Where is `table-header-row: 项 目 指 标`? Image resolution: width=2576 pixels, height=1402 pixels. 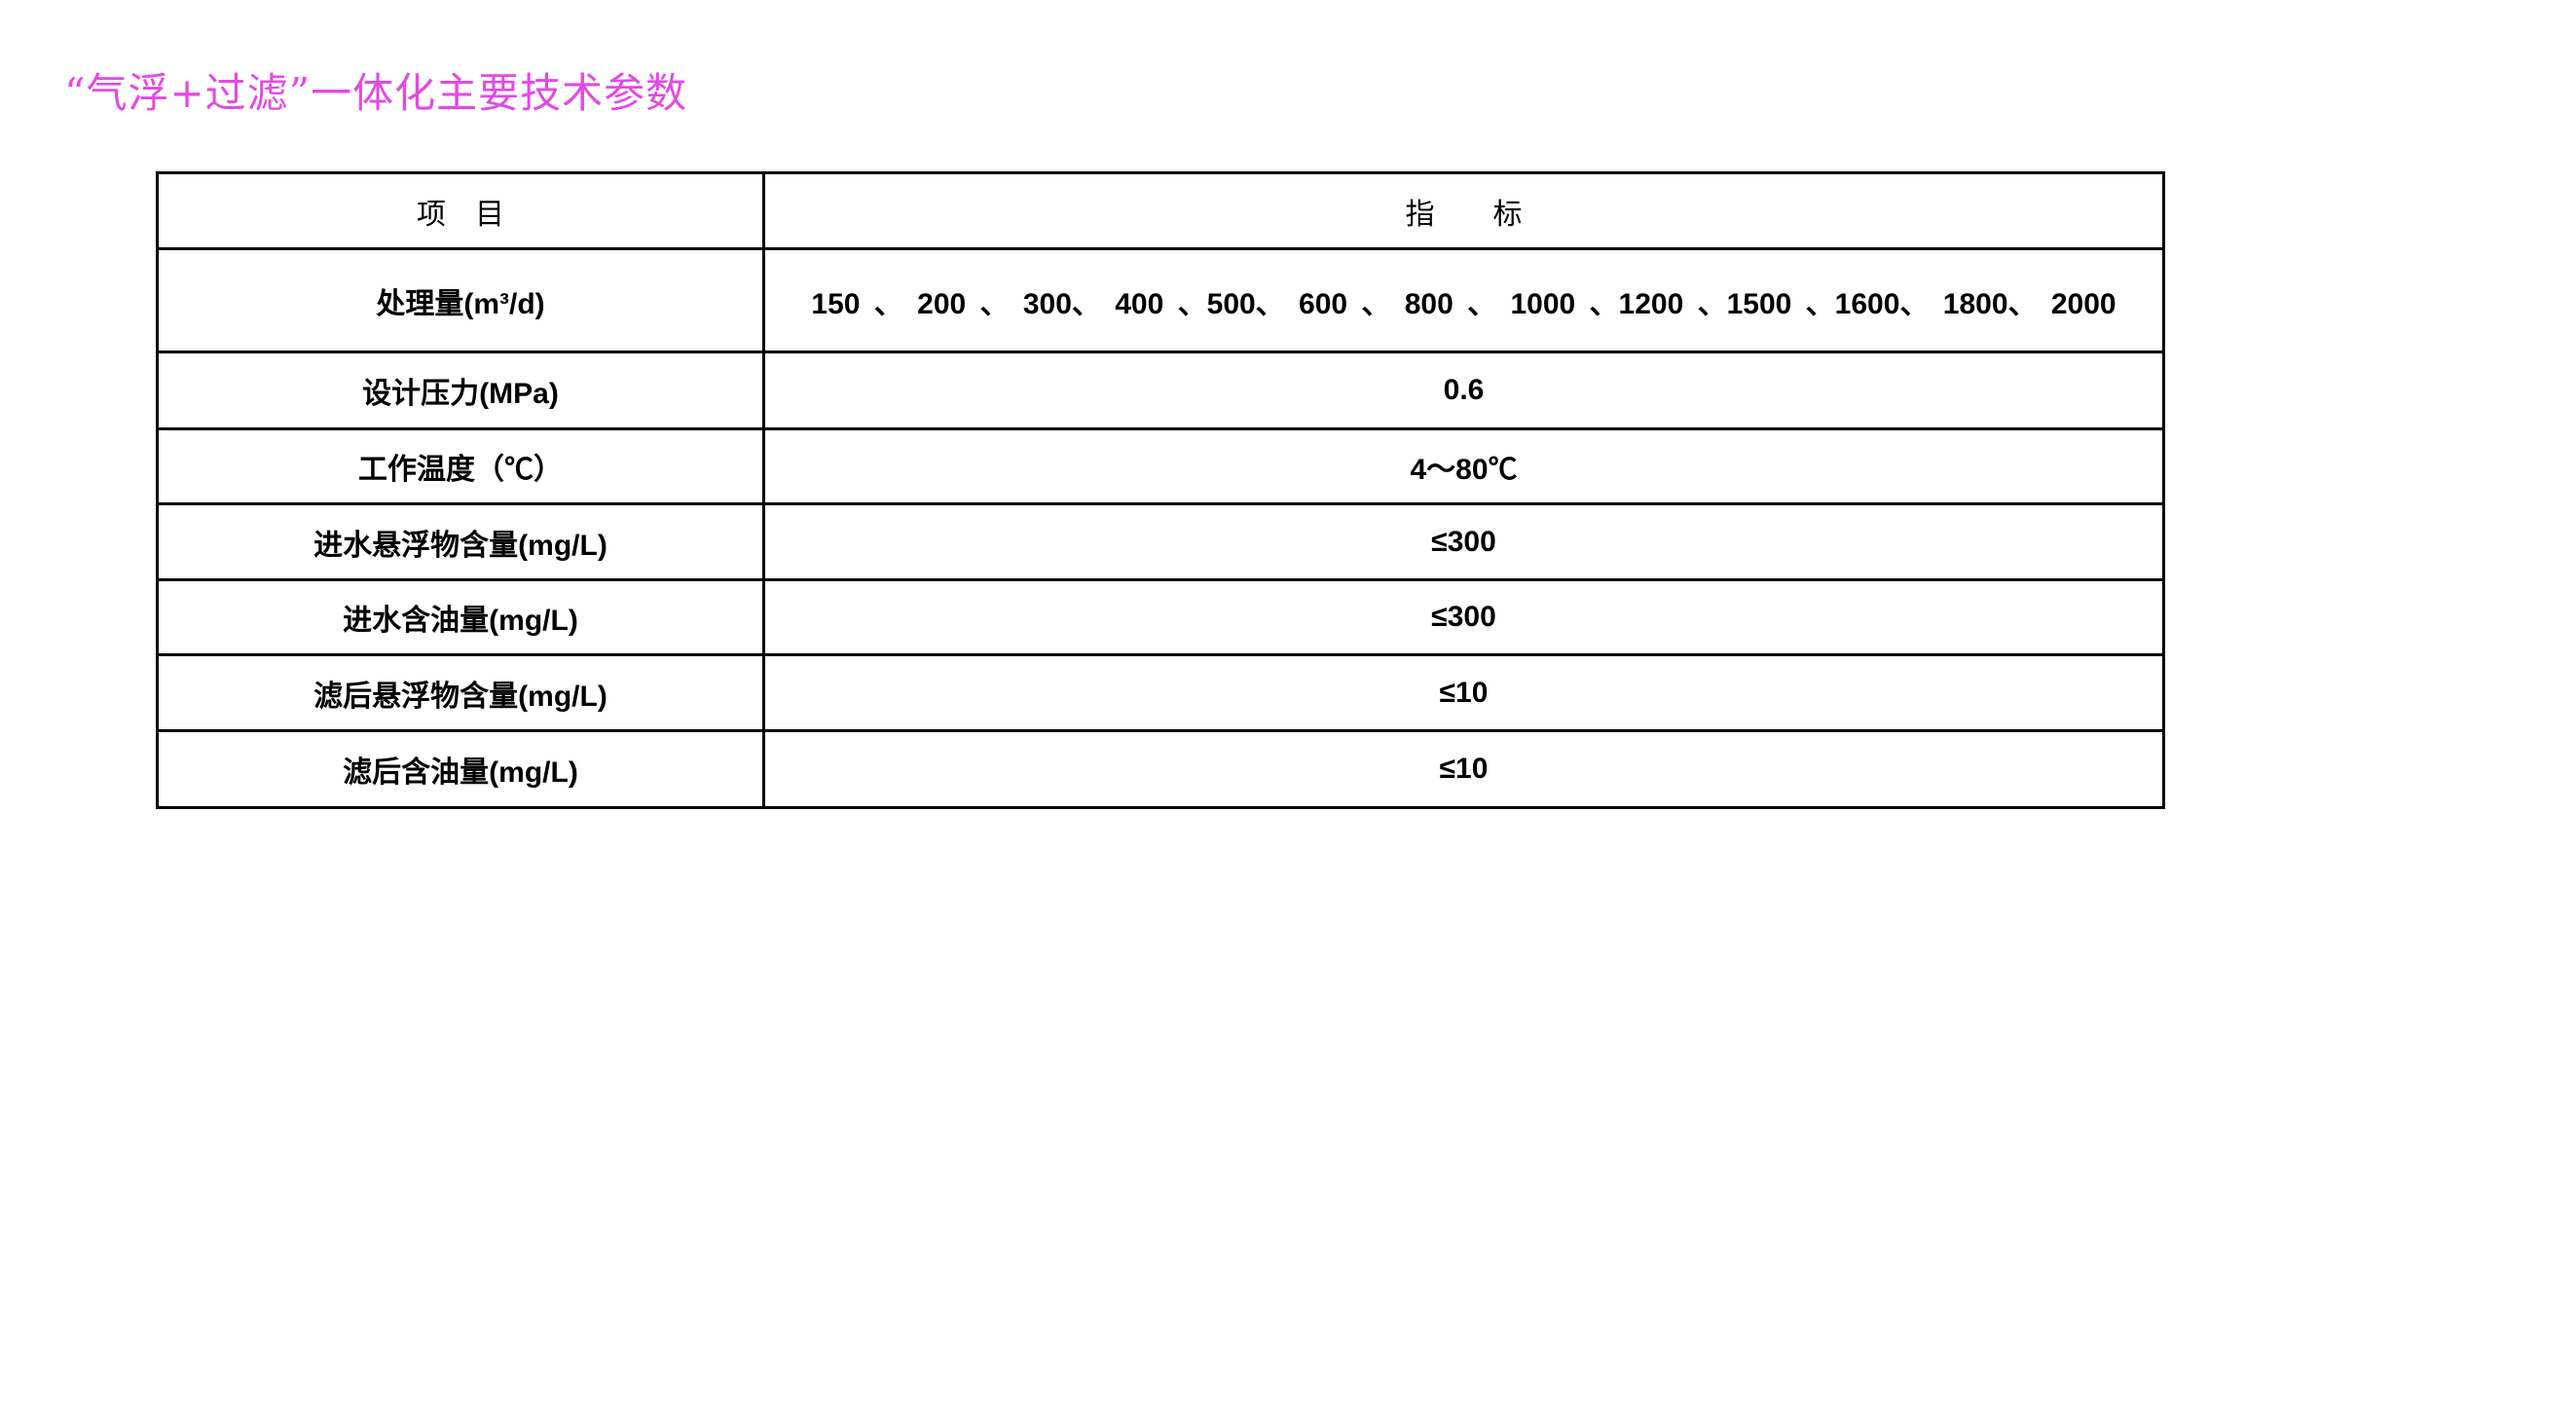 table-header-row: 项 目 指 标 is located at coordinates (1160, 210).